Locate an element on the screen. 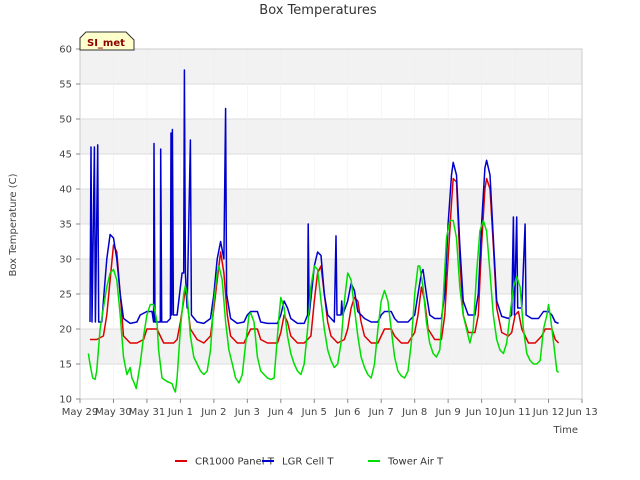  y-tick-label: 45 is located at coordinates (65, 155).